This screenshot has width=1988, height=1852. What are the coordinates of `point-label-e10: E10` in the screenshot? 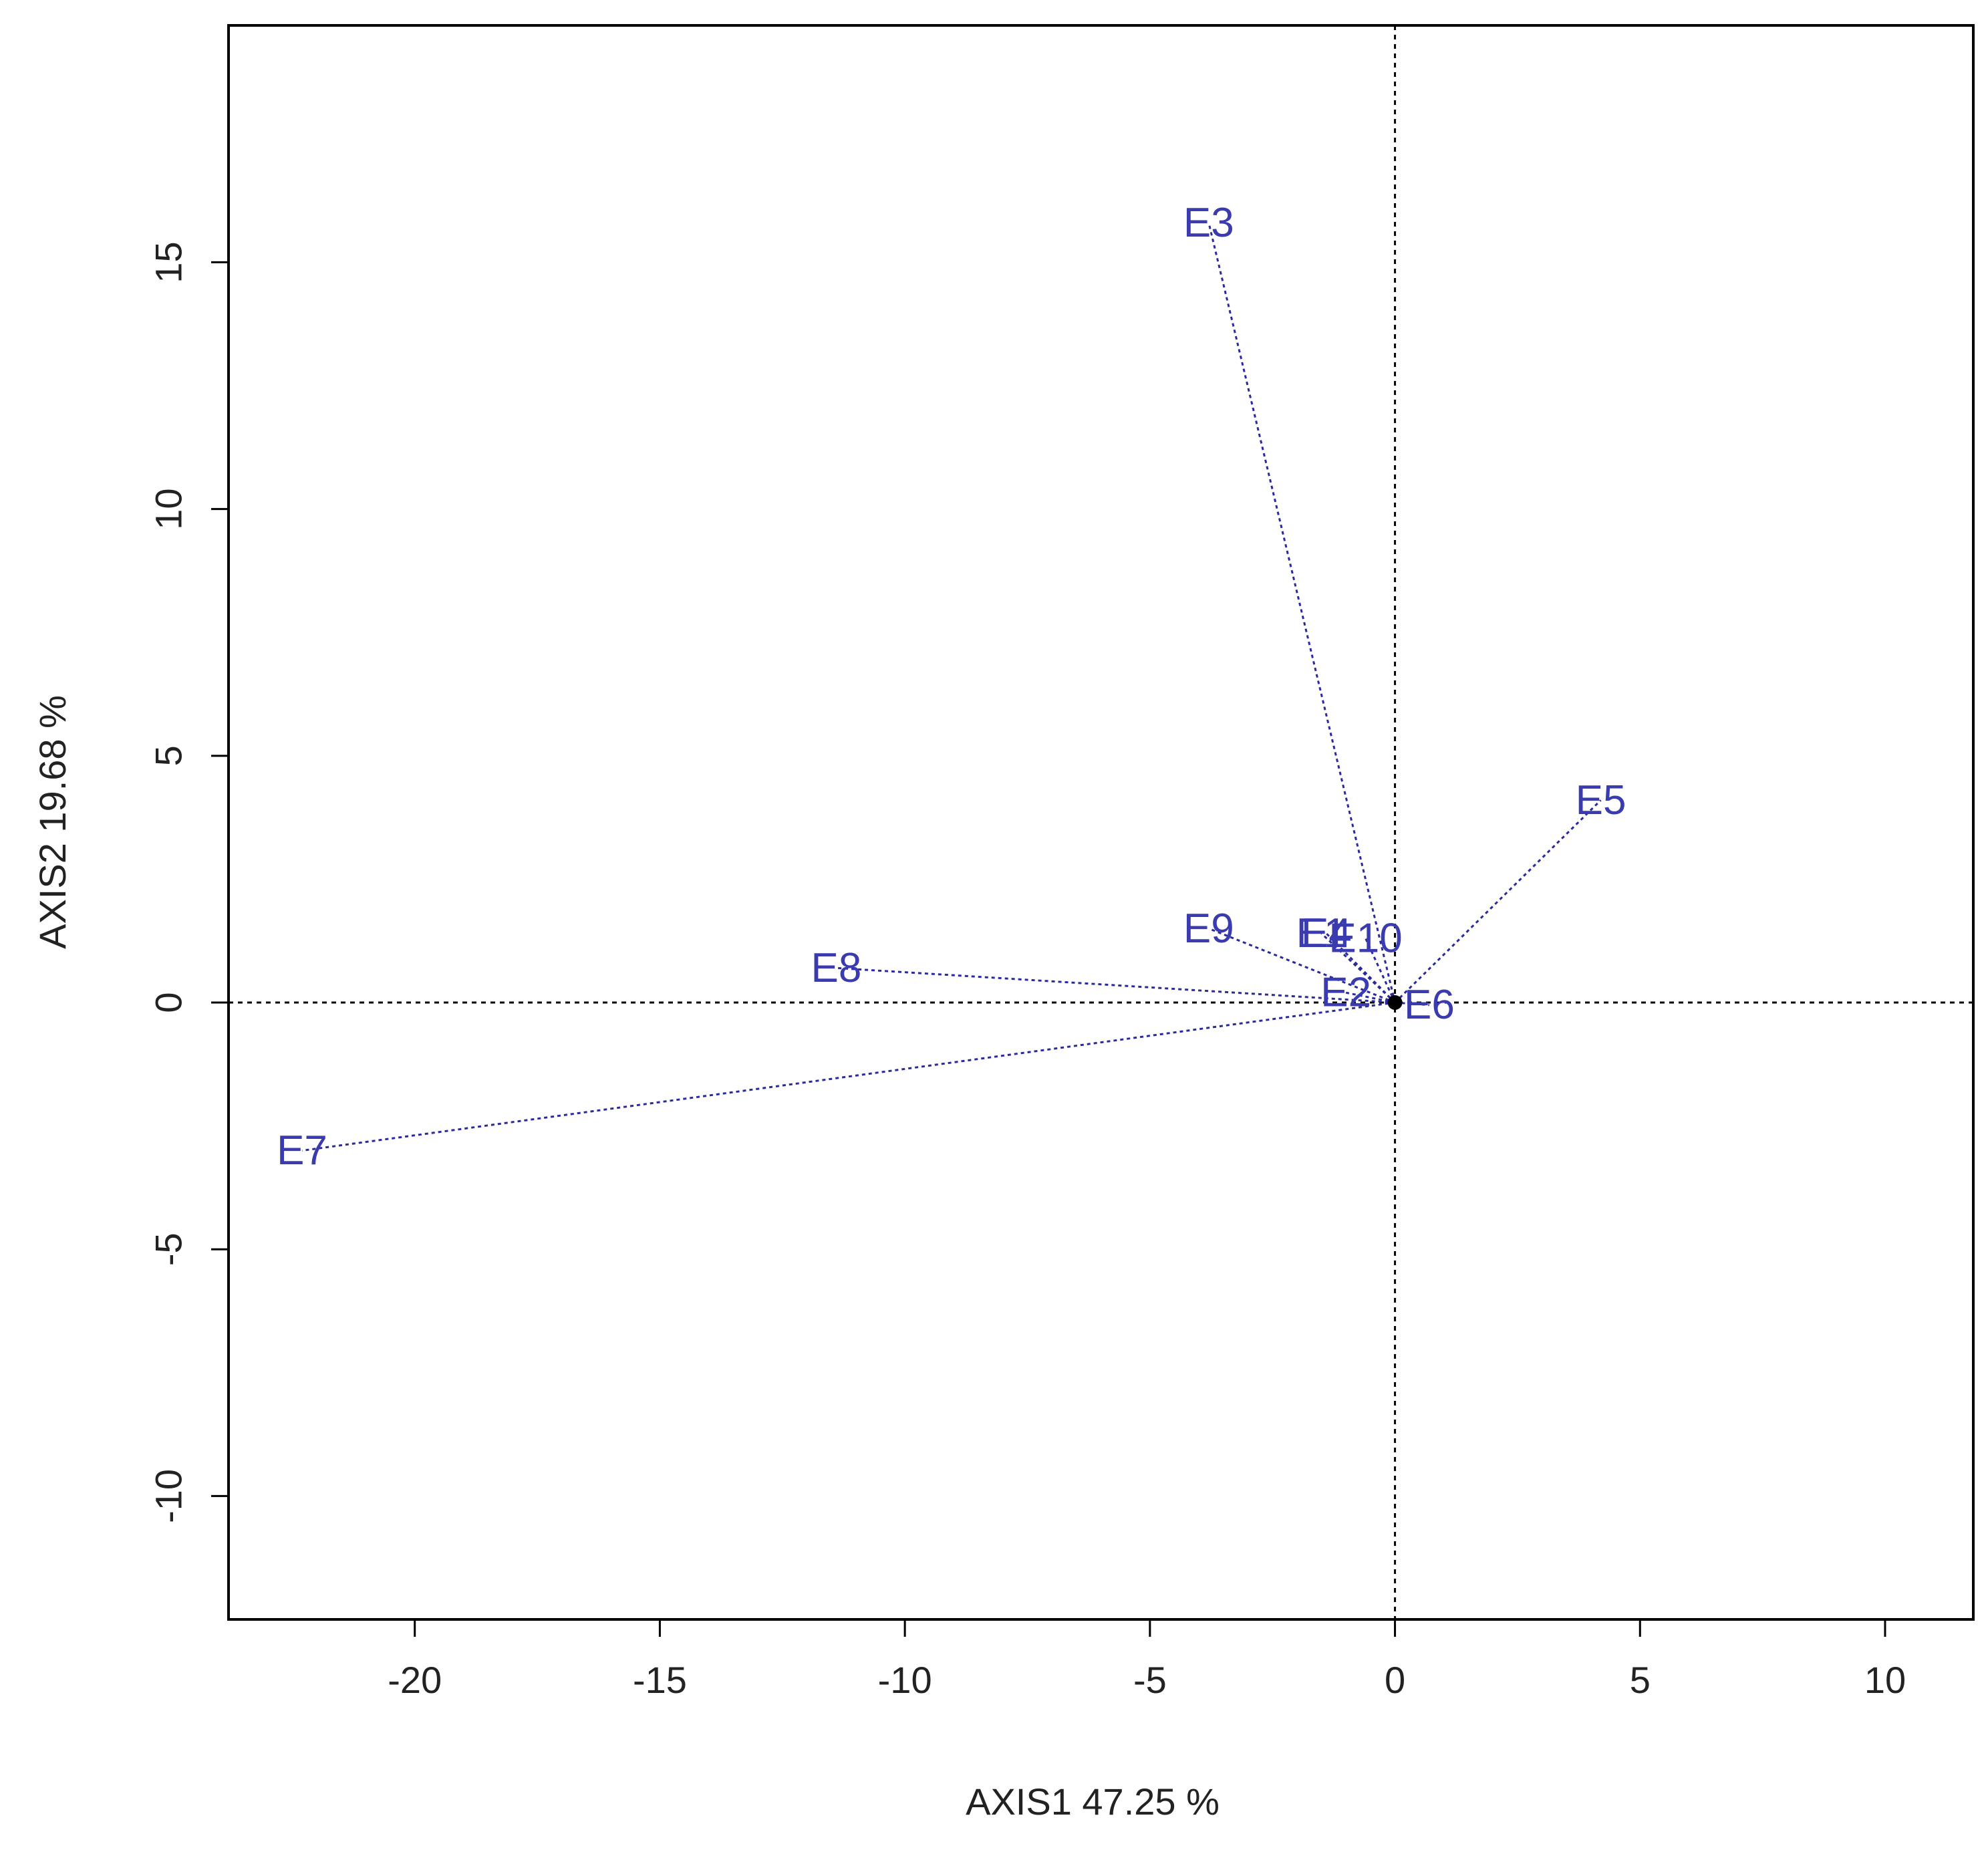 It's located at (1365, 939).